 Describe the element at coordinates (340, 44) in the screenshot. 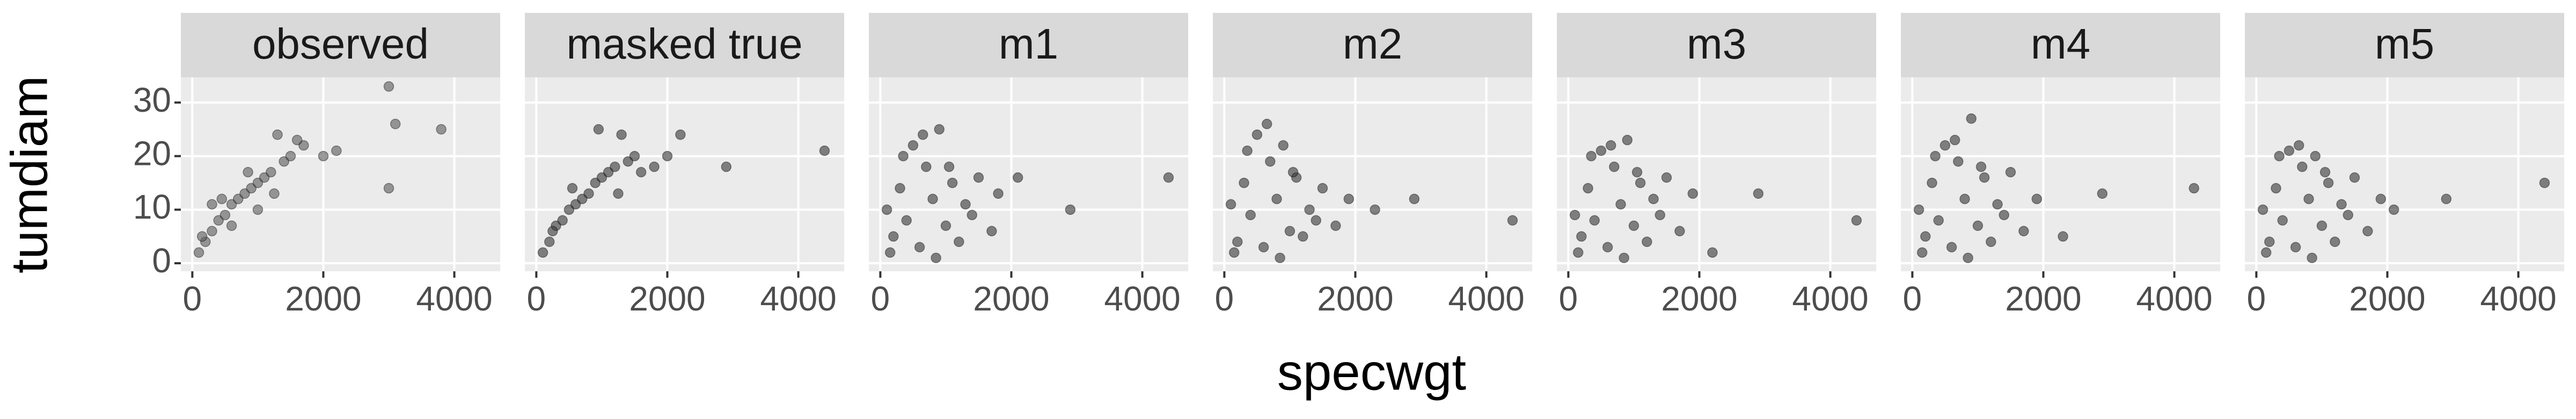

I see `strip-label: observed` at that location.